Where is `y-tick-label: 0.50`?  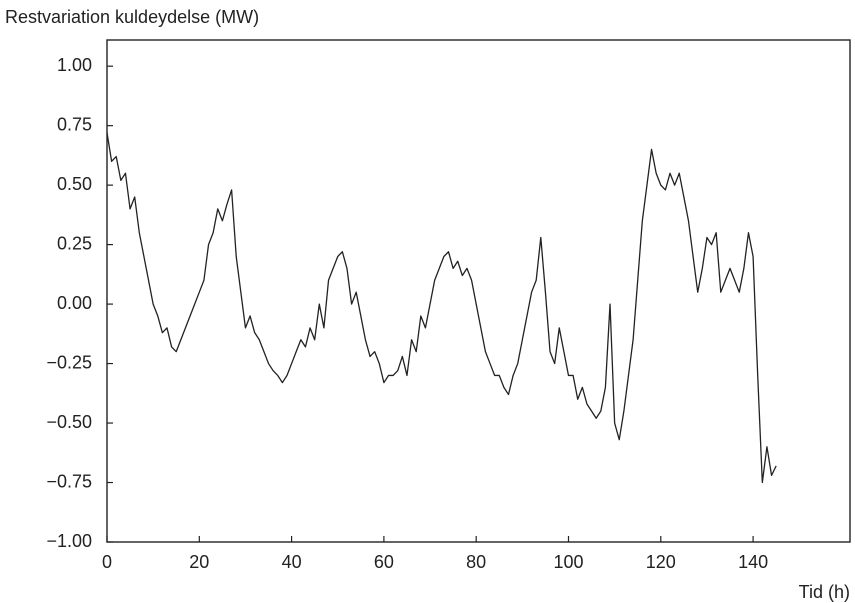
y-tick-label: 0.50 is located at coordinates (74, 184).